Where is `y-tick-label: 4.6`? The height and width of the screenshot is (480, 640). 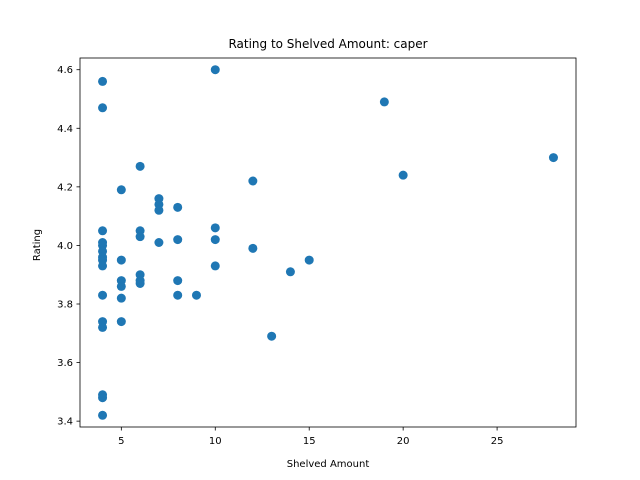
y-tick-label: 4.6 is located at coordinates (65, 70).